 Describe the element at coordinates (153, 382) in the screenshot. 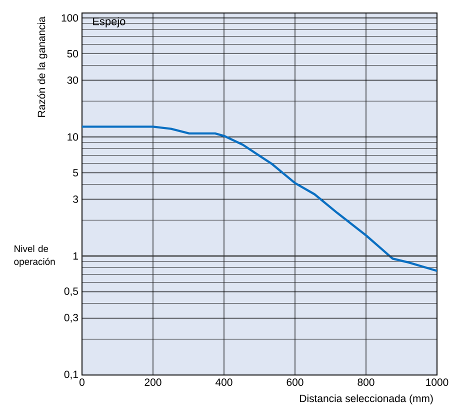

I see `x-tick-label: 200` at that location.